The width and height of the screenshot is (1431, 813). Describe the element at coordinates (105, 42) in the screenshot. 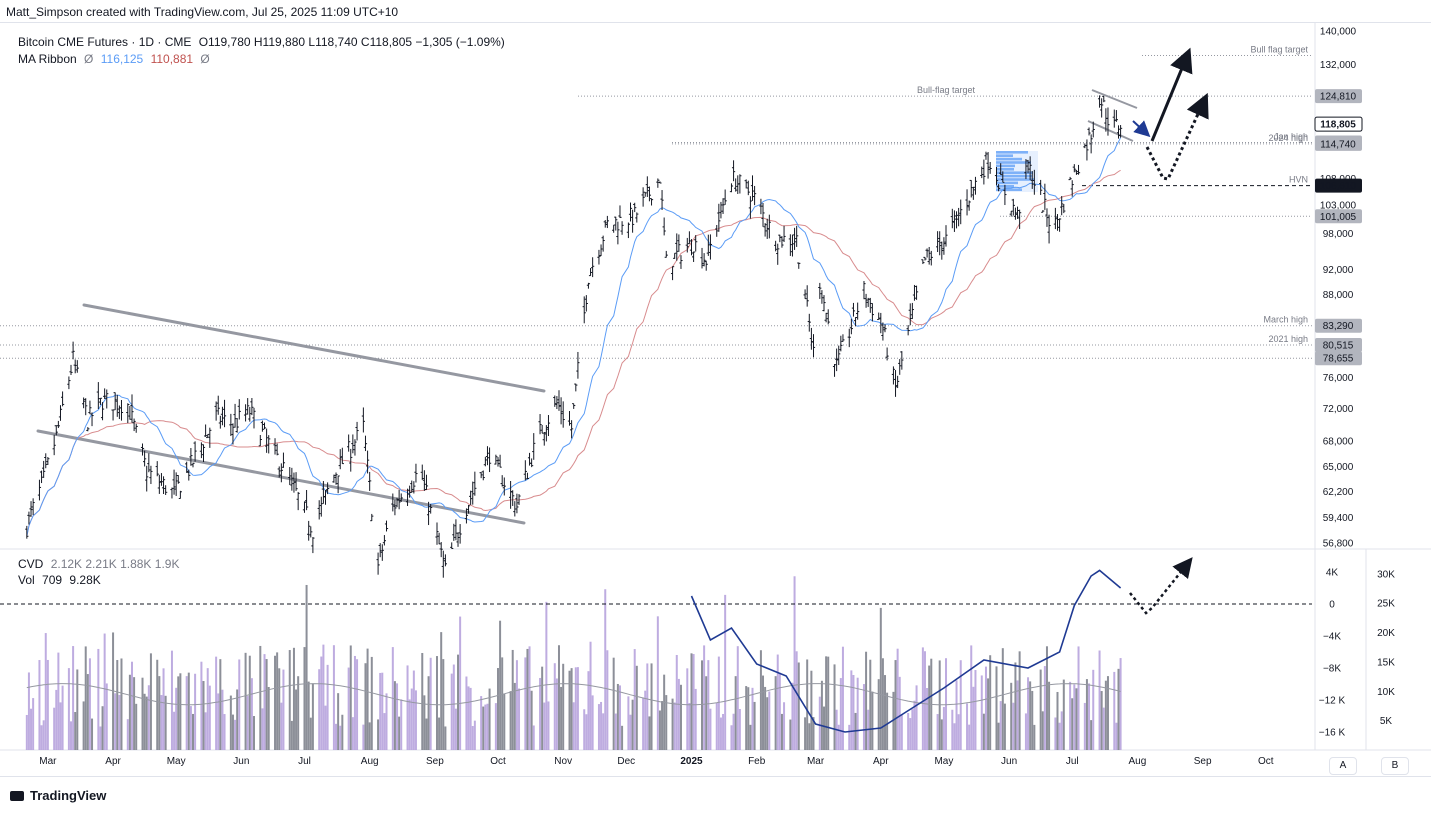

I see `symbol-name: Bitcoin CME Futures · 1D · CME` at that location.